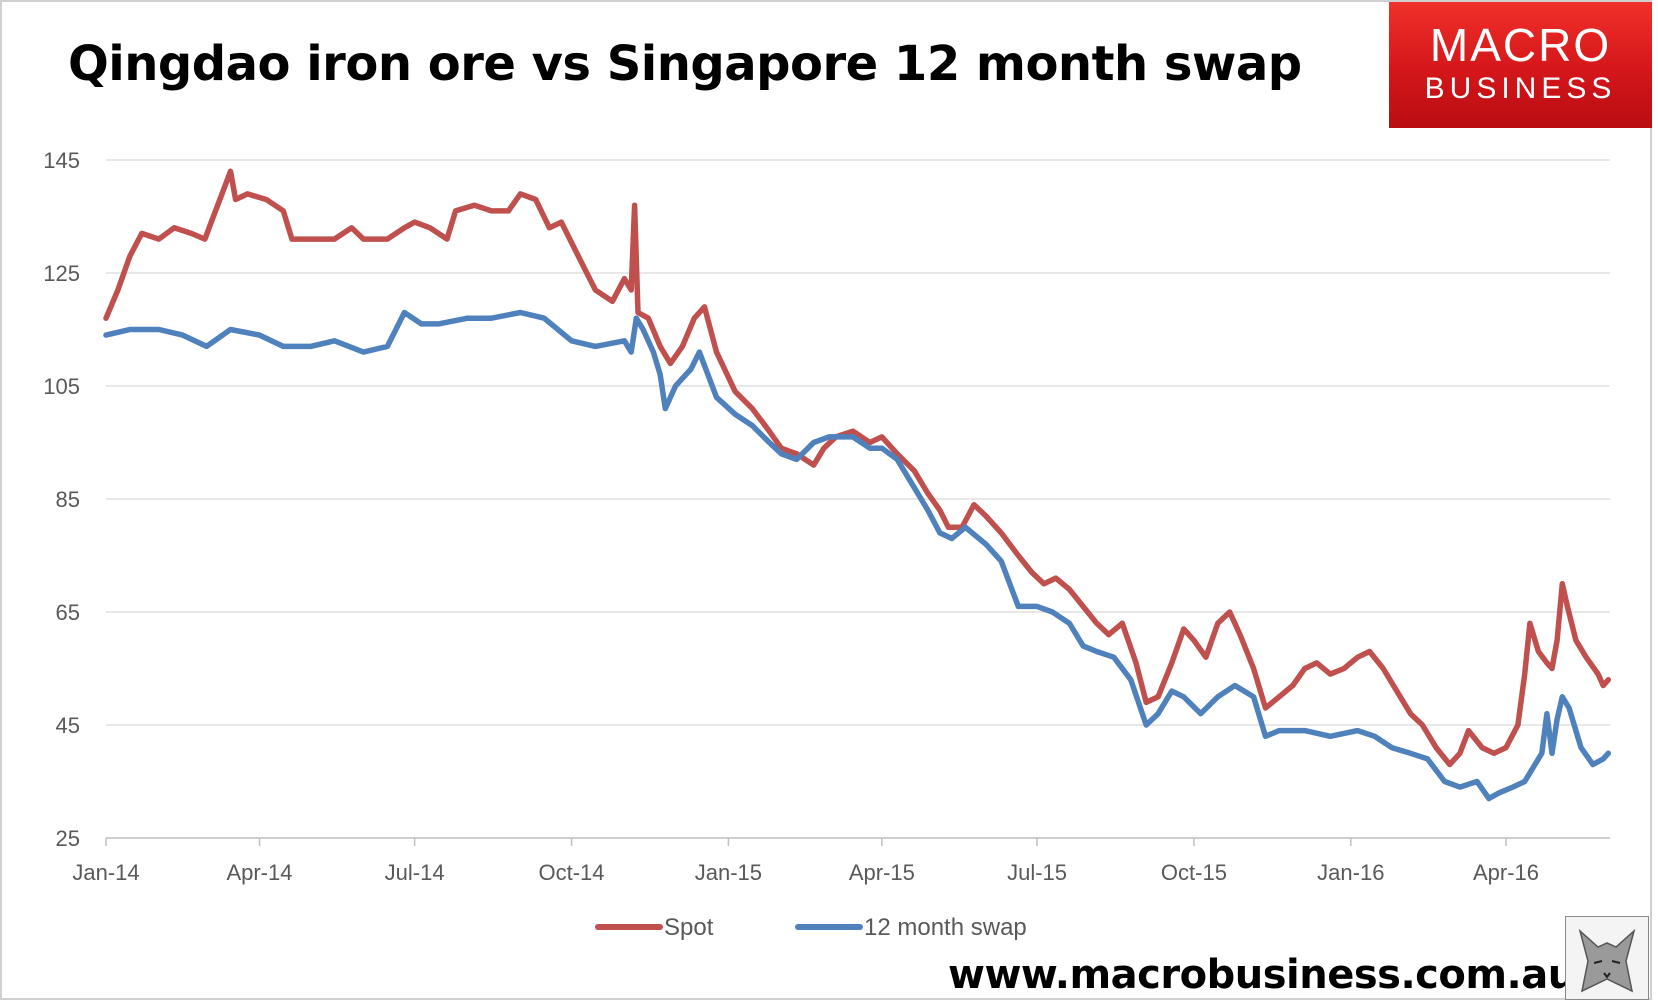 The image size is (1658, 1006). What do you see at coordinates (61, 386) in the screenshot?
I see `y-tick-label: 105` at bounding box center [61, 386].